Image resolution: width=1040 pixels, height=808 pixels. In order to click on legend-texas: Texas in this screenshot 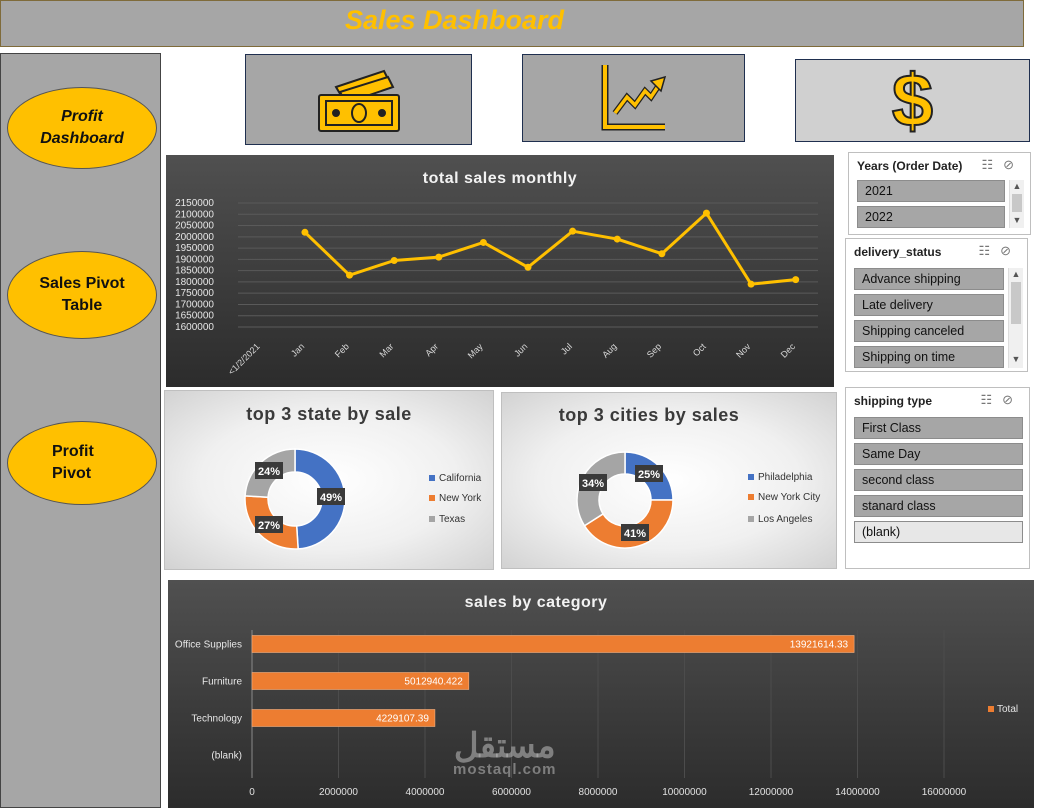, I will do `click(447, 519)`.